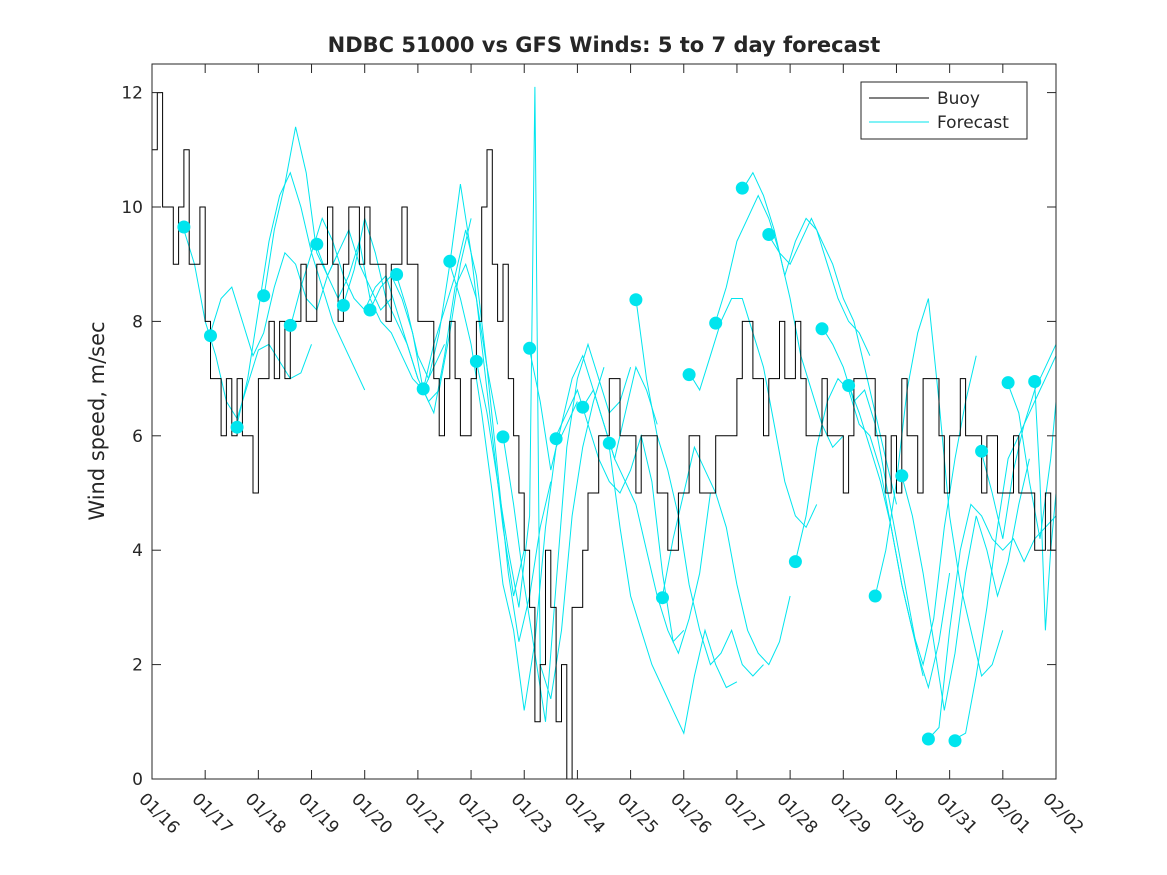 The image size is (1167, 875). I want to click on legend-box, so click(944, 110).